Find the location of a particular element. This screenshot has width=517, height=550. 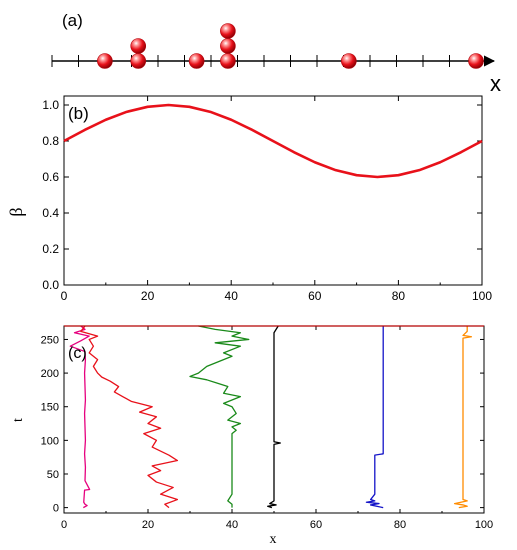

y-tick-label: 0.0 is located at coordinates (50, 285).